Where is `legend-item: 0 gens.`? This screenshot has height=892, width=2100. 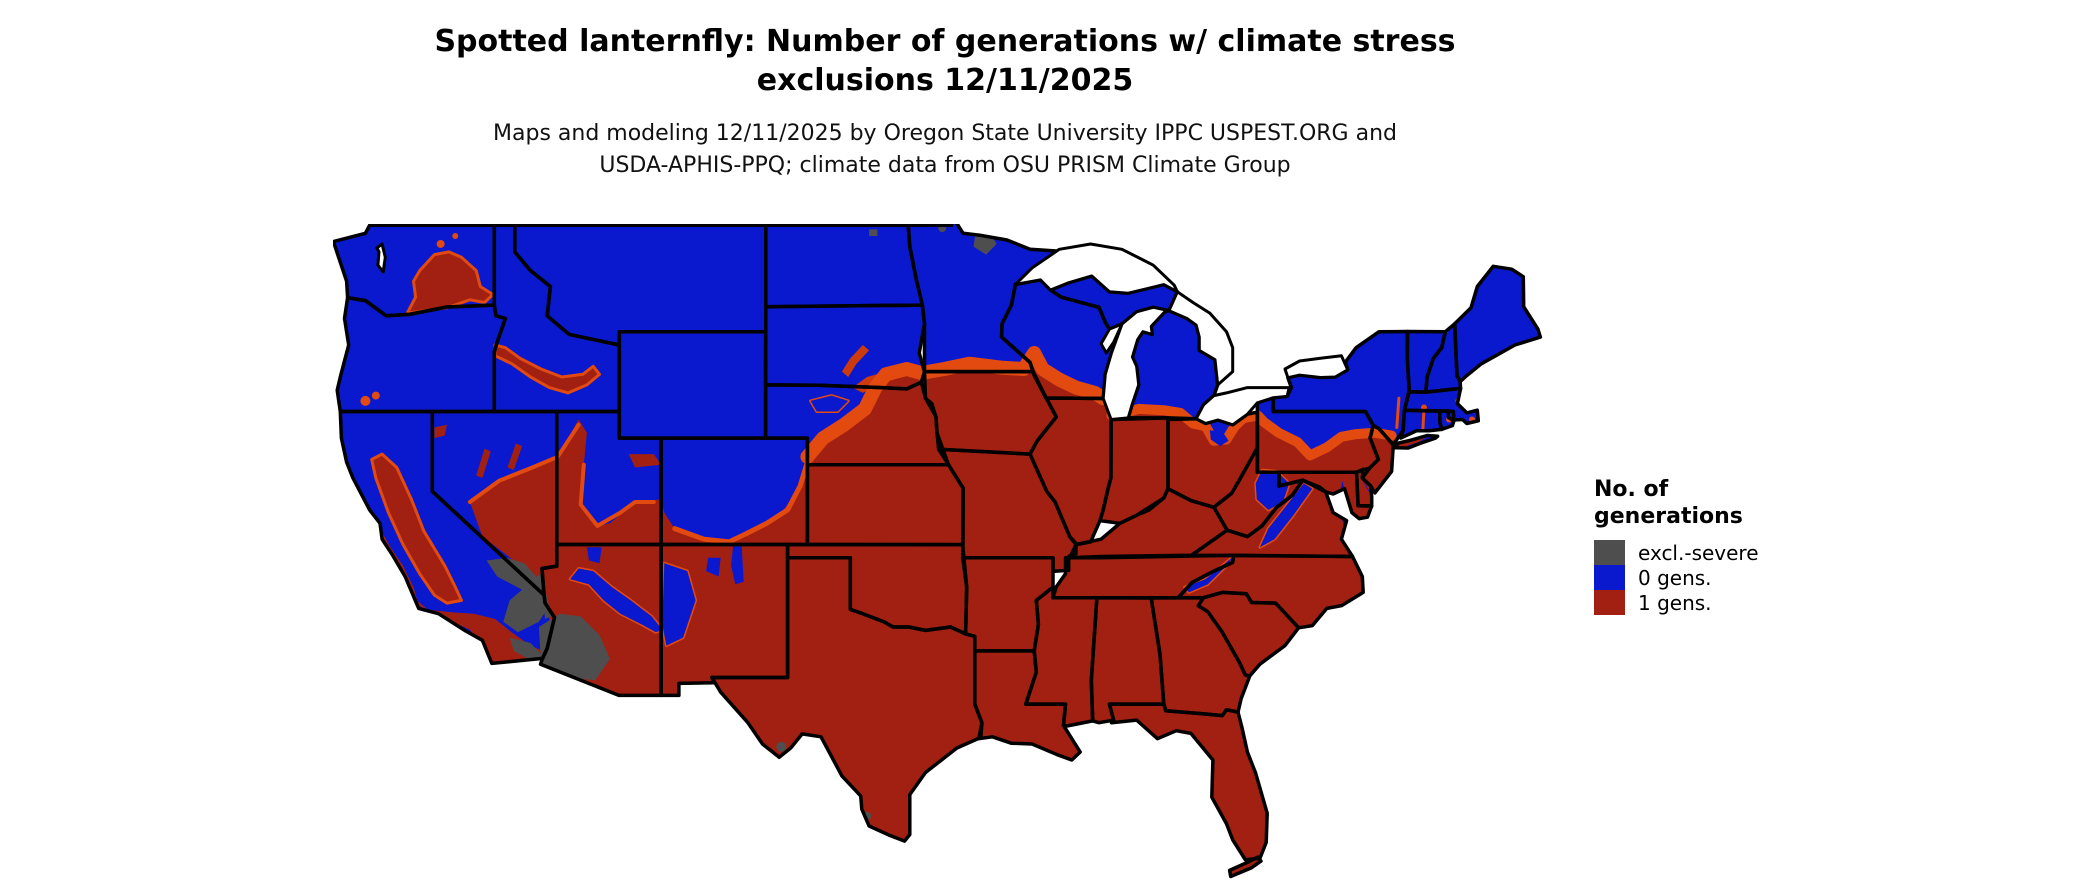 legend-item: 0 gens. is located at coordinates (1709, 577).